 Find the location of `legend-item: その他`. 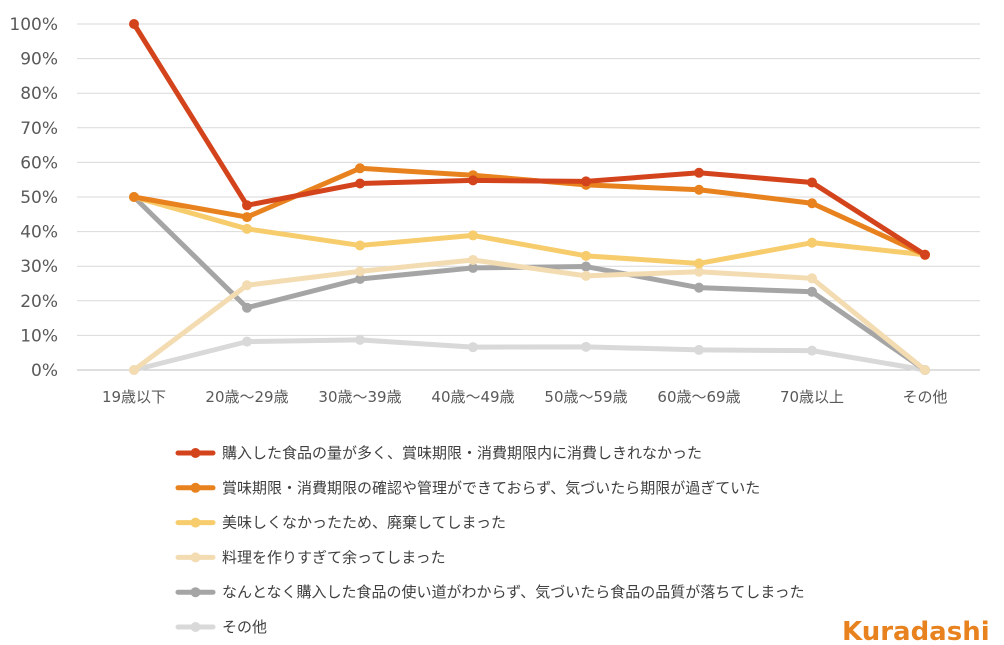

legend-item: その他 is located at coordinates (221, 627).